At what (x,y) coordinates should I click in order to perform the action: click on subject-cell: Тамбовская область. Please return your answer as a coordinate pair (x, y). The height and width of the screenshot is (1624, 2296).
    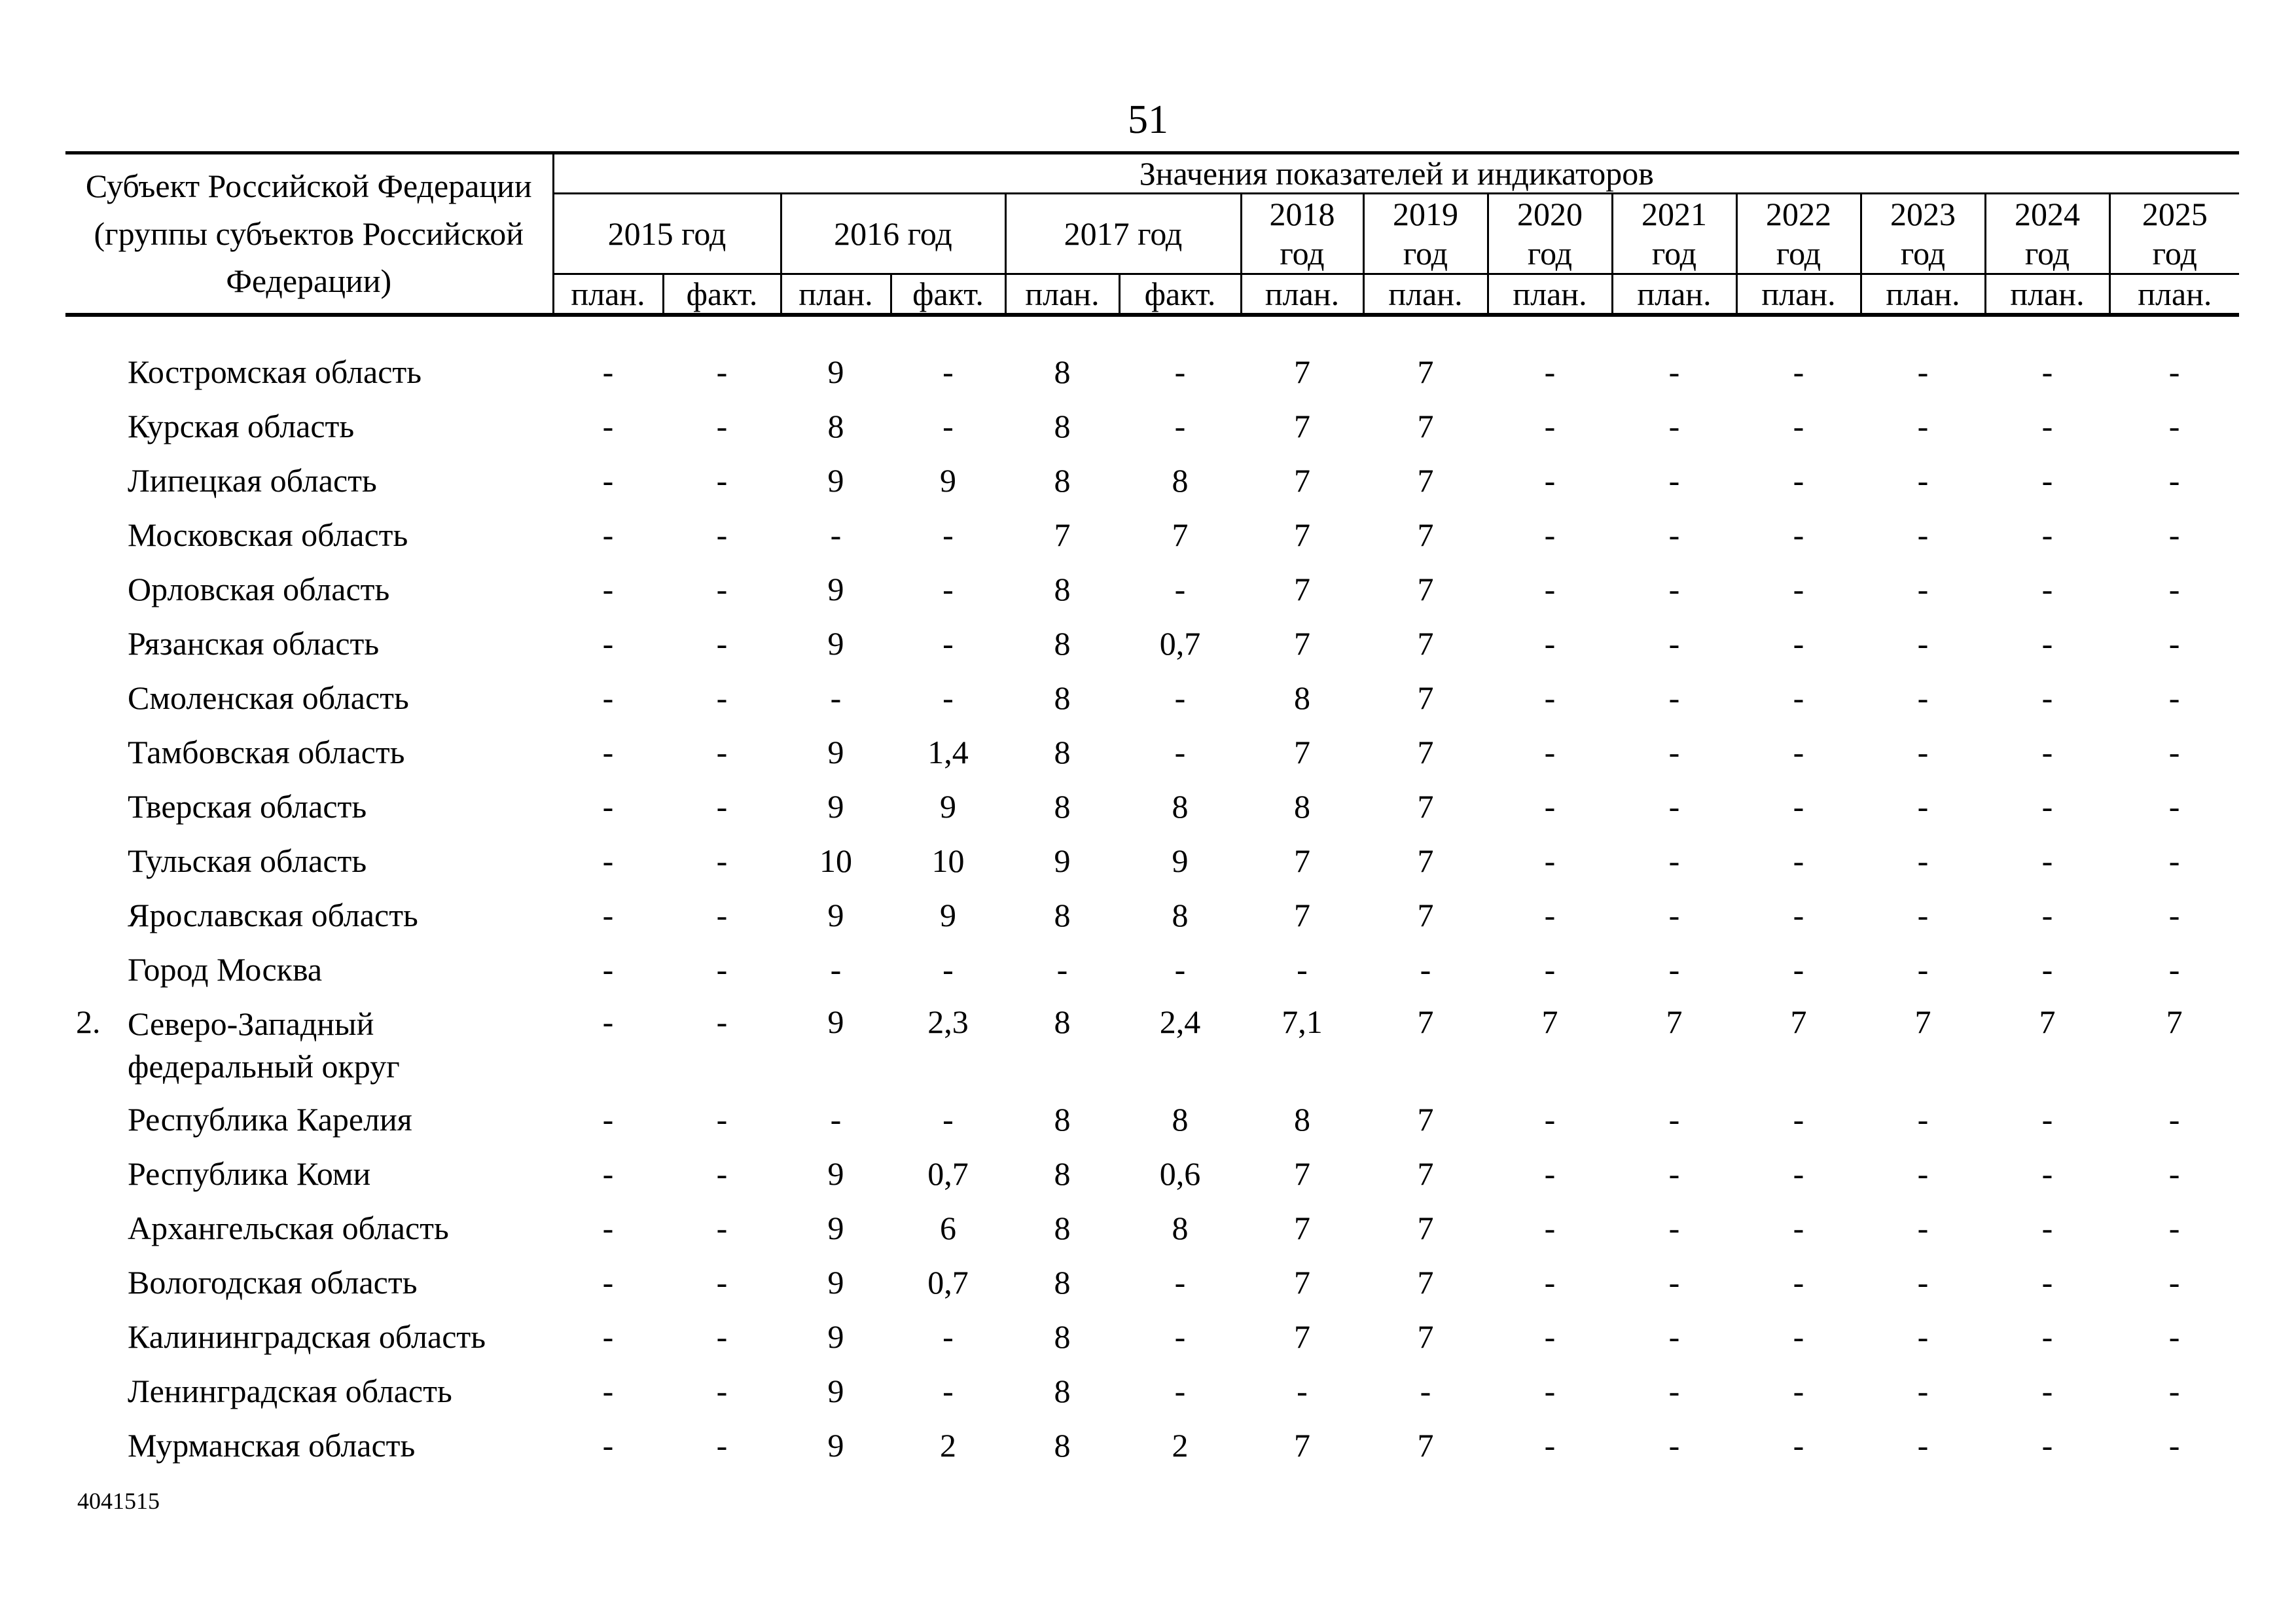
    Looking at the image, I should click on (309, 752).